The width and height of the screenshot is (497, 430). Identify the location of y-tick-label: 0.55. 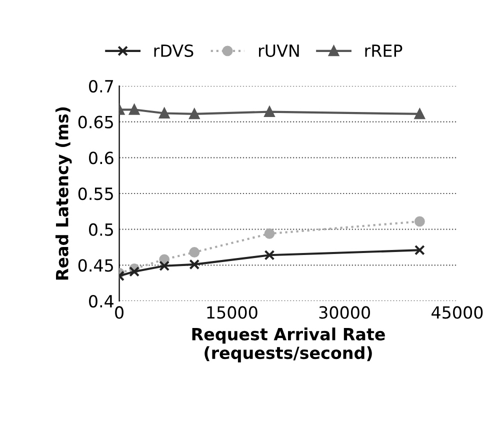
(95, 193).